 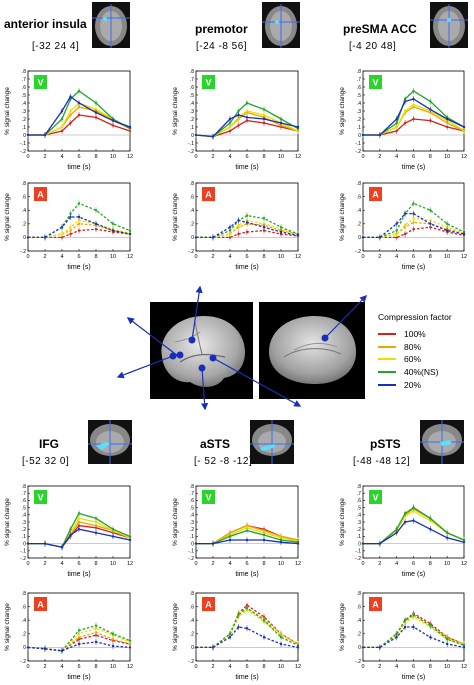 I want to click on y-tick-label: .5, so click(x=24, y=96).